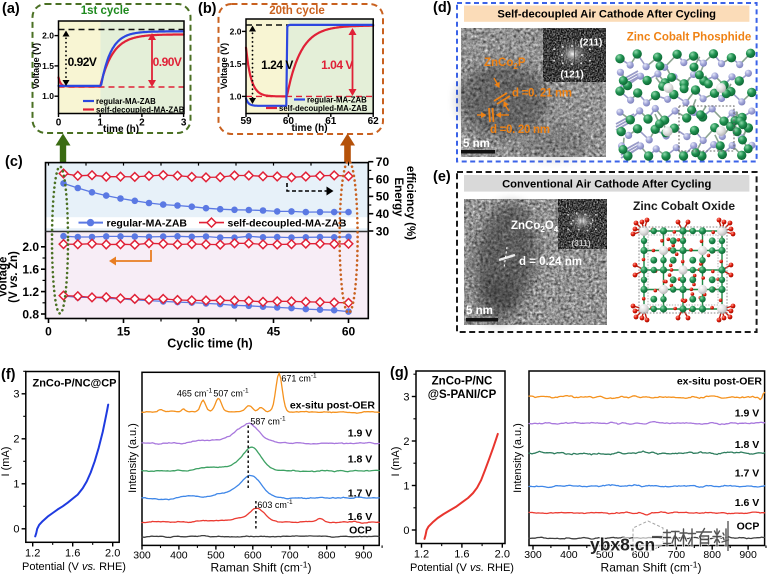 This screenshot has width=768, height=577. Describe the element at coordinates (399, 373) in the screenshot. I see `svg-text: (g)` at that location.